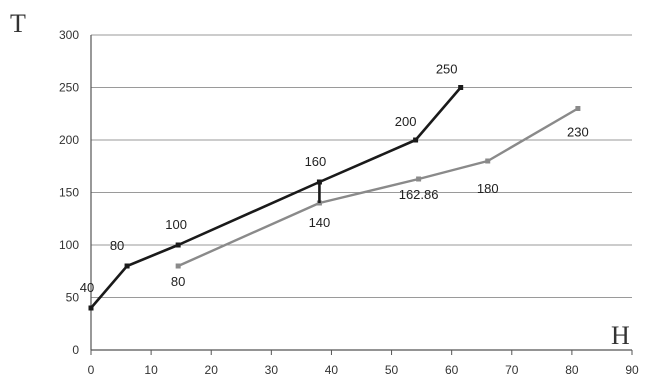  Describe the element at coordinates (151, 370) in the screenshot. I see `x-tick-label: 10` at that location.